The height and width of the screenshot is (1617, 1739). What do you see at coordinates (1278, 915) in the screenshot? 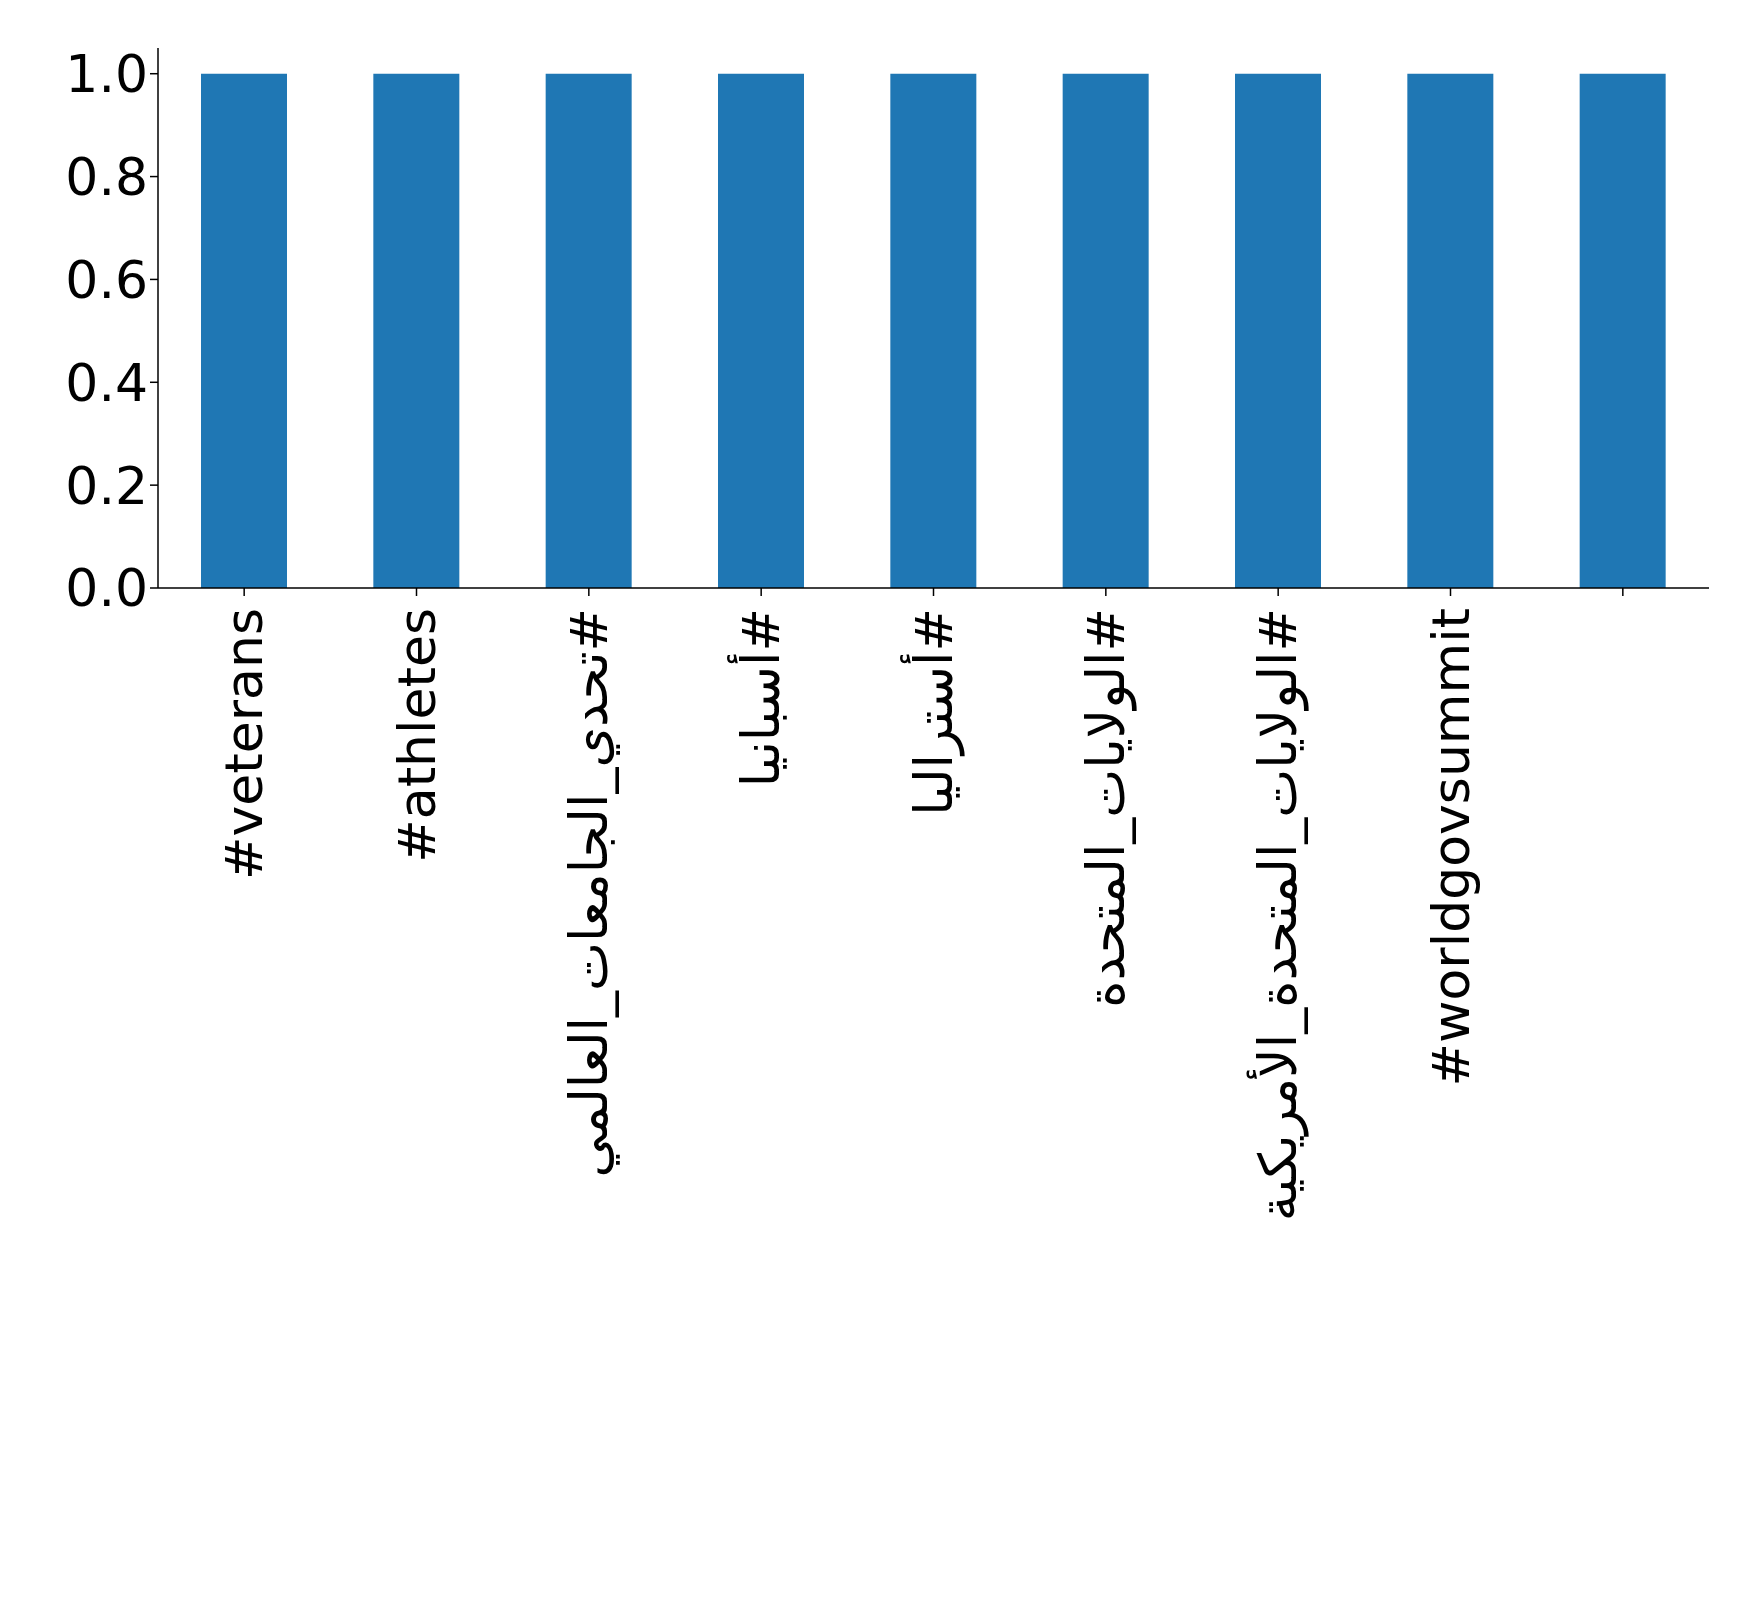
I see `x-tick-label: #الولايات_المتحدة_الأمريكية` at bounding box center [1278, 915].